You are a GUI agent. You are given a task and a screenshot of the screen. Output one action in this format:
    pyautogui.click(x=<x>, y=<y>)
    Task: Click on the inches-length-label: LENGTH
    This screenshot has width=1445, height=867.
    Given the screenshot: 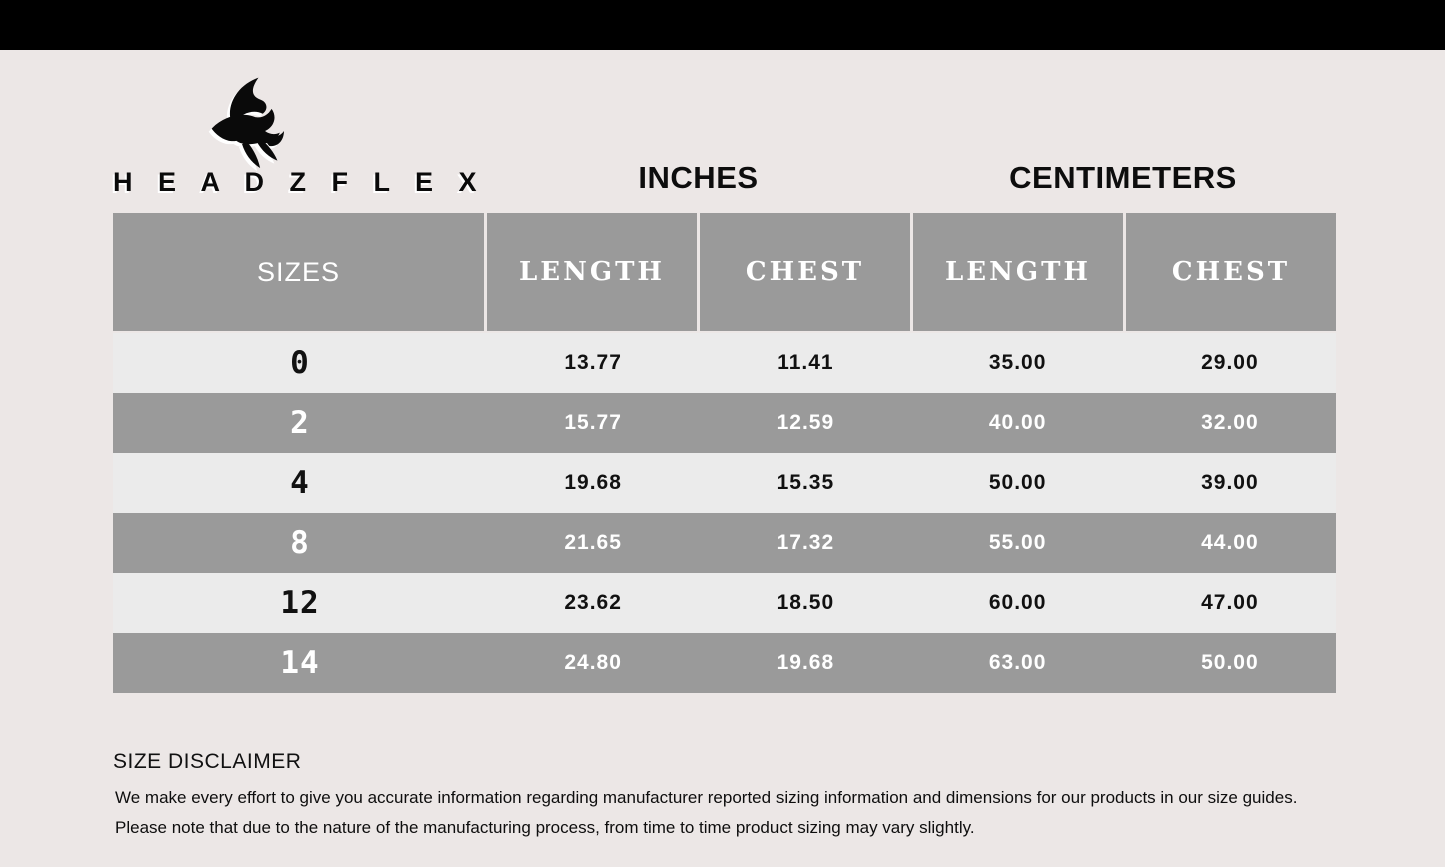 What is the action you would take?
    pyautogui.click(x=592, y=272)
    